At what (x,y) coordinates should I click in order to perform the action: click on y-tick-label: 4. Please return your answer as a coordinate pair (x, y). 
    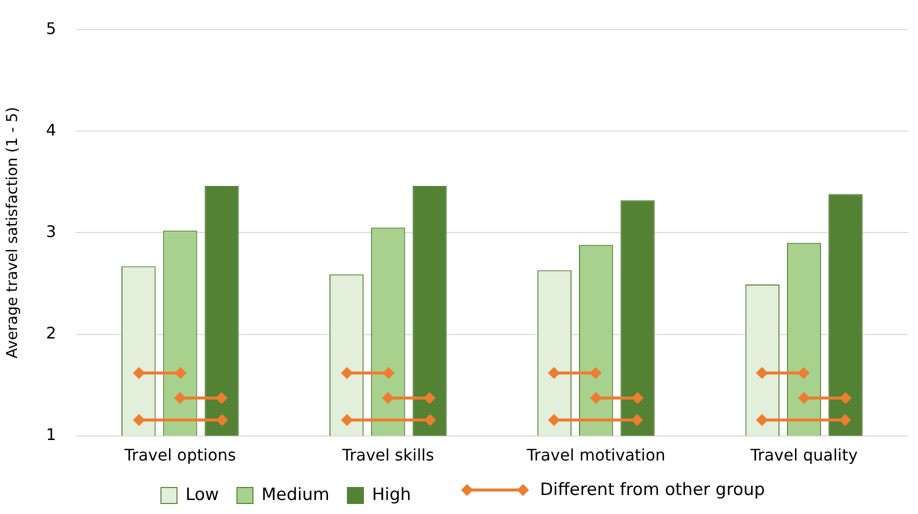
    Looking at the image, I should click on (51, 130).